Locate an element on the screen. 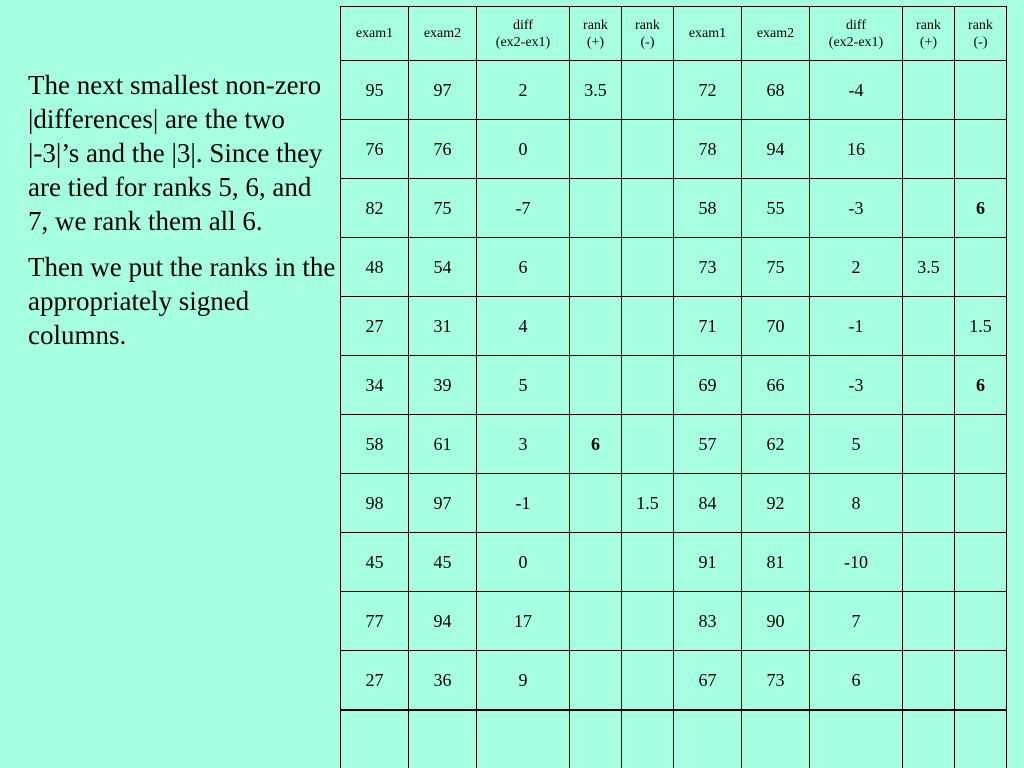 The image size is (1024, 768). cell-right-exam2: 68 is located at coordinates (775, 90).